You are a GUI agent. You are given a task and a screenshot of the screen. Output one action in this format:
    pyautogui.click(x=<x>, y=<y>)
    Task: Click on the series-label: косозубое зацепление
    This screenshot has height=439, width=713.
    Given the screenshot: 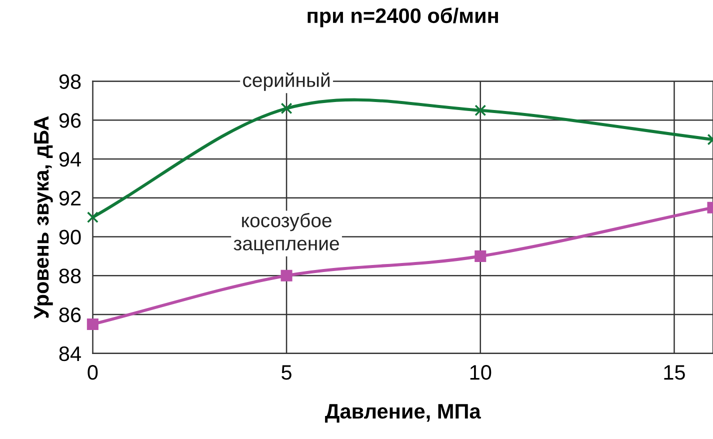 What is the action you would take?
    pyautogui.click(x=286, y=233)
    